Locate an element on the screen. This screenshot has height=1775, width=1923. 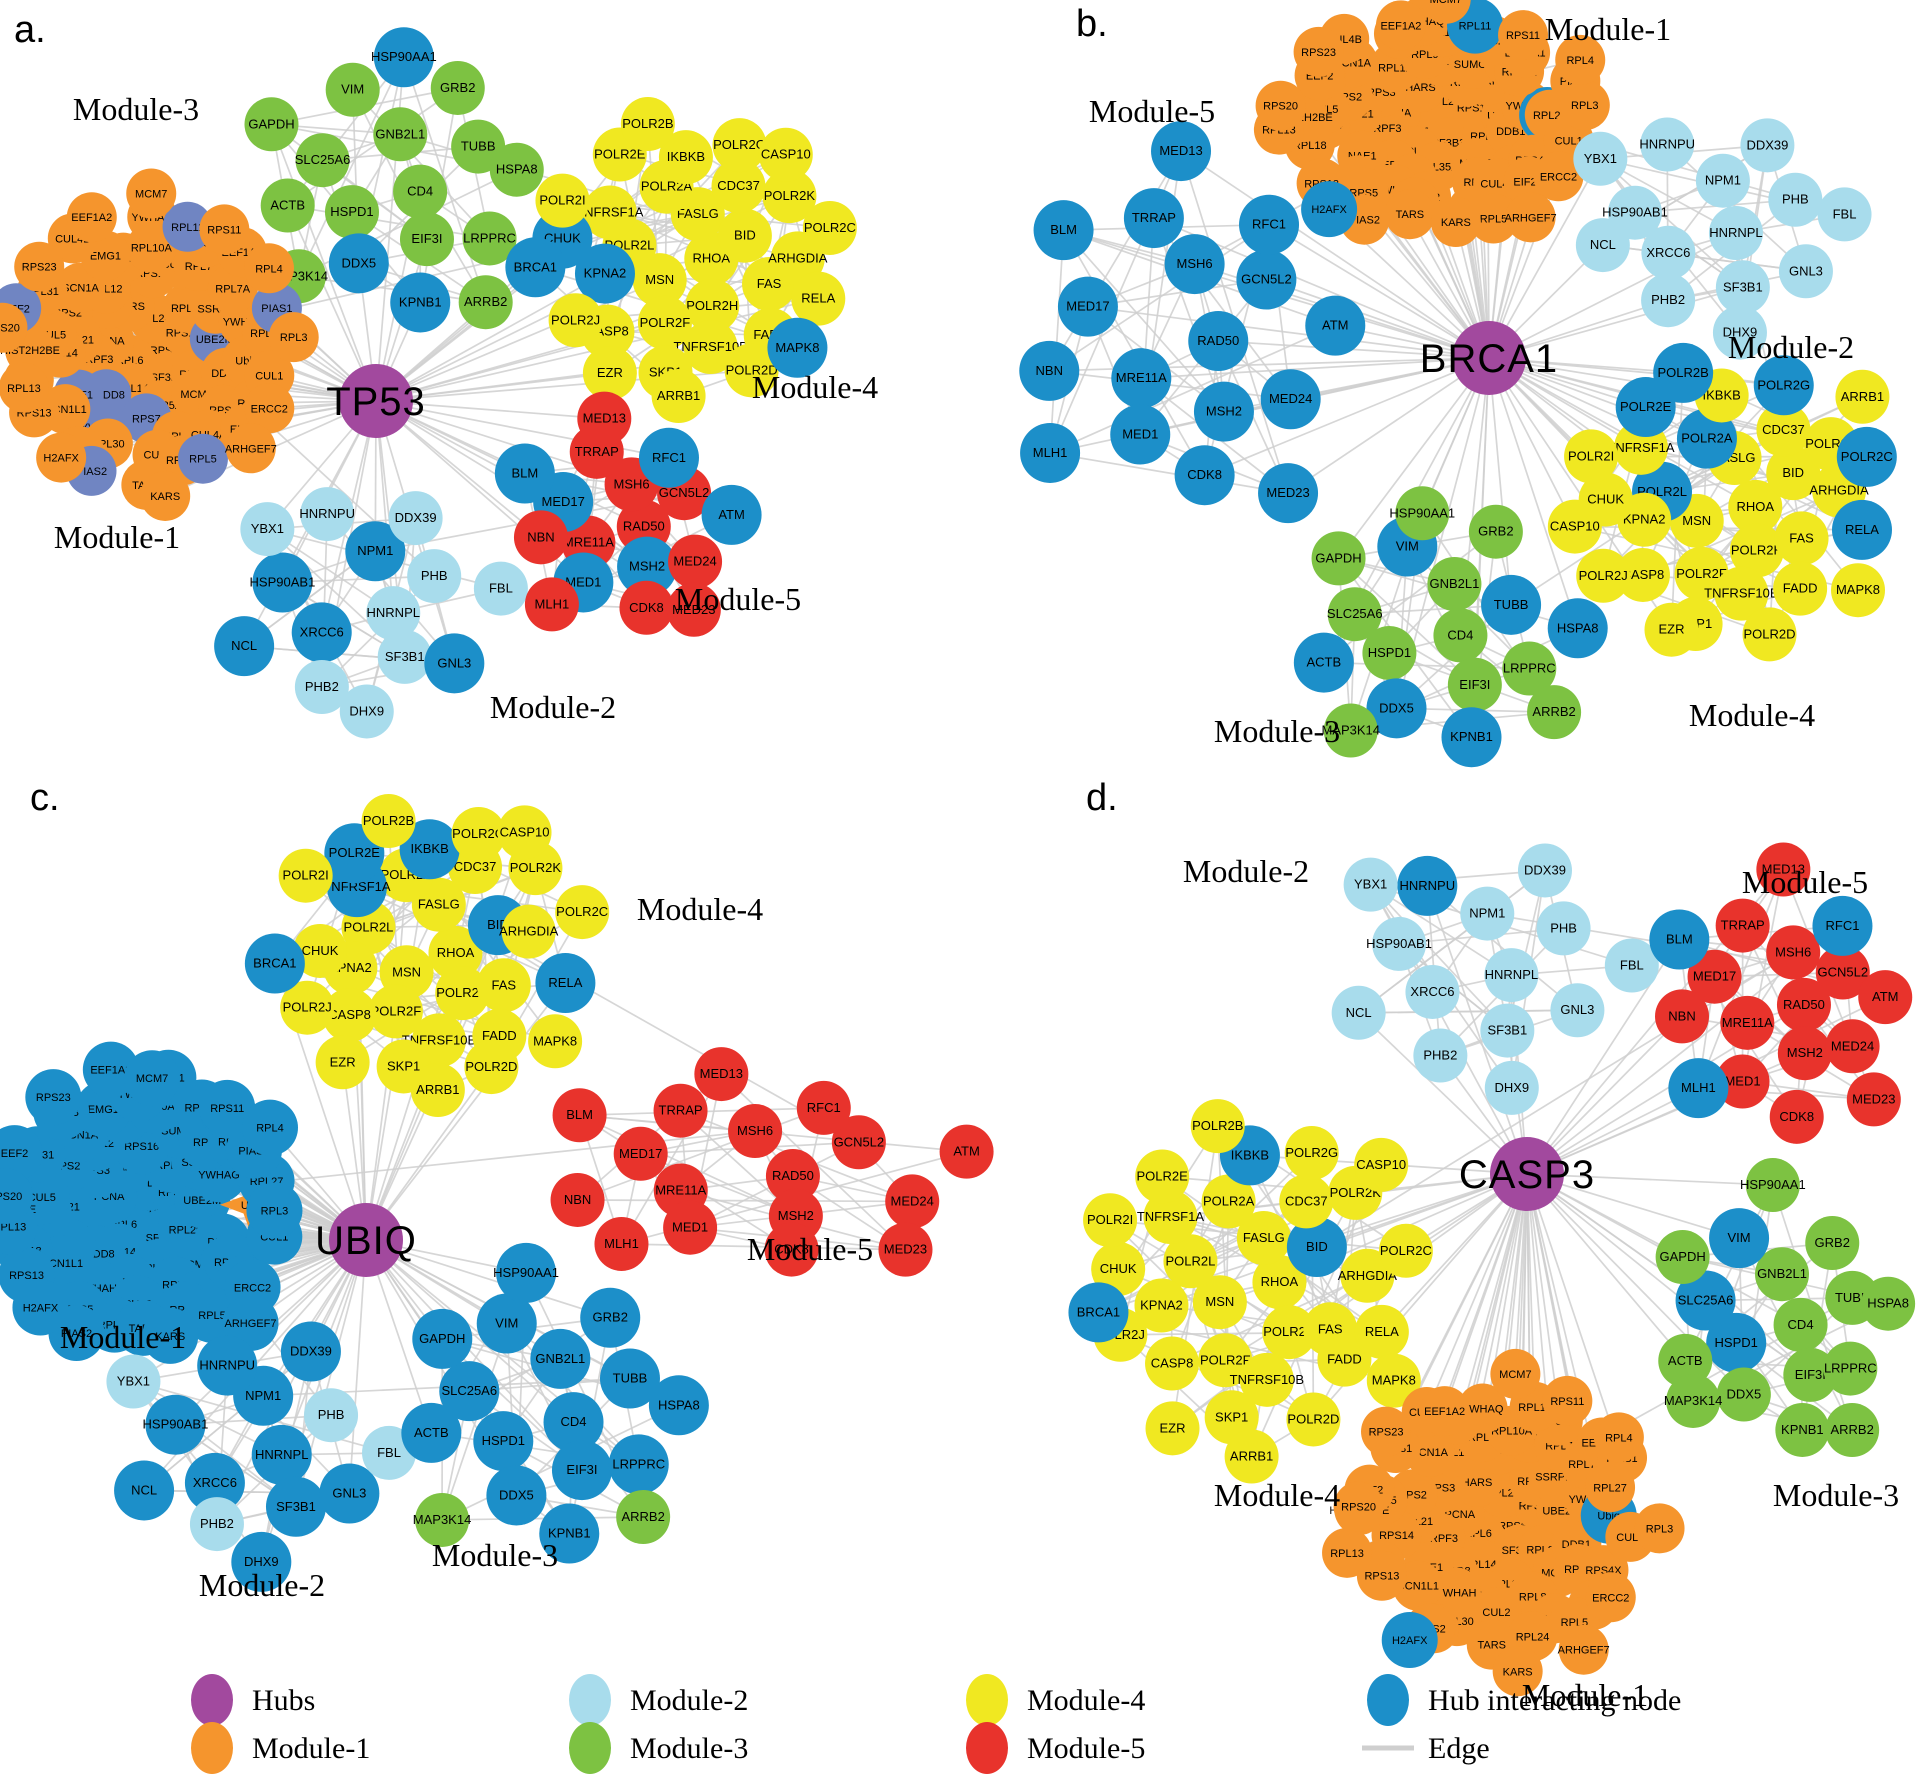
node-label: YWHAH is located at coordinates (1455, 1593).